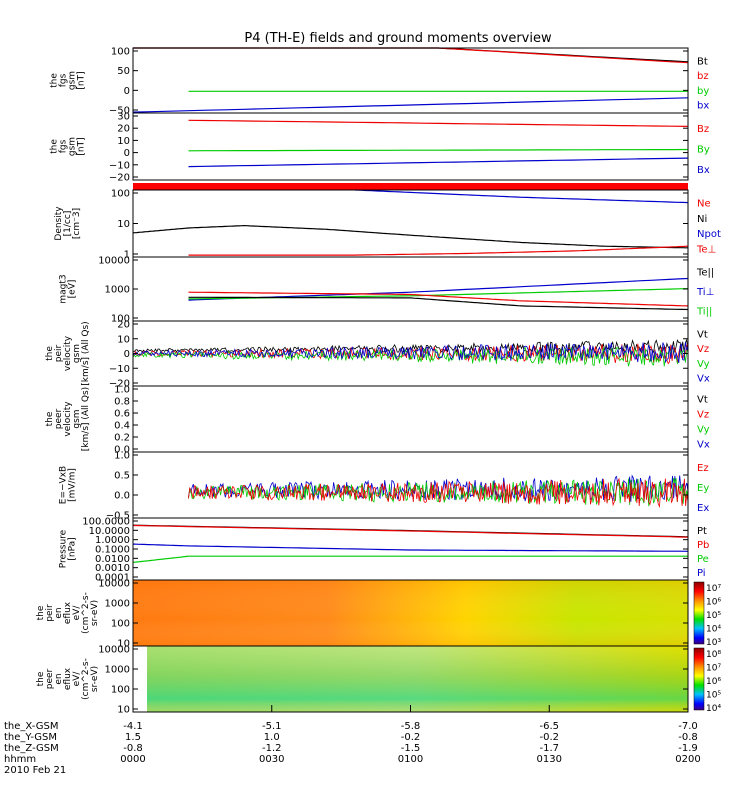 This screenshot has width=750, height=800. I want to click on x-row-value: -6.5, so click(549, 726).